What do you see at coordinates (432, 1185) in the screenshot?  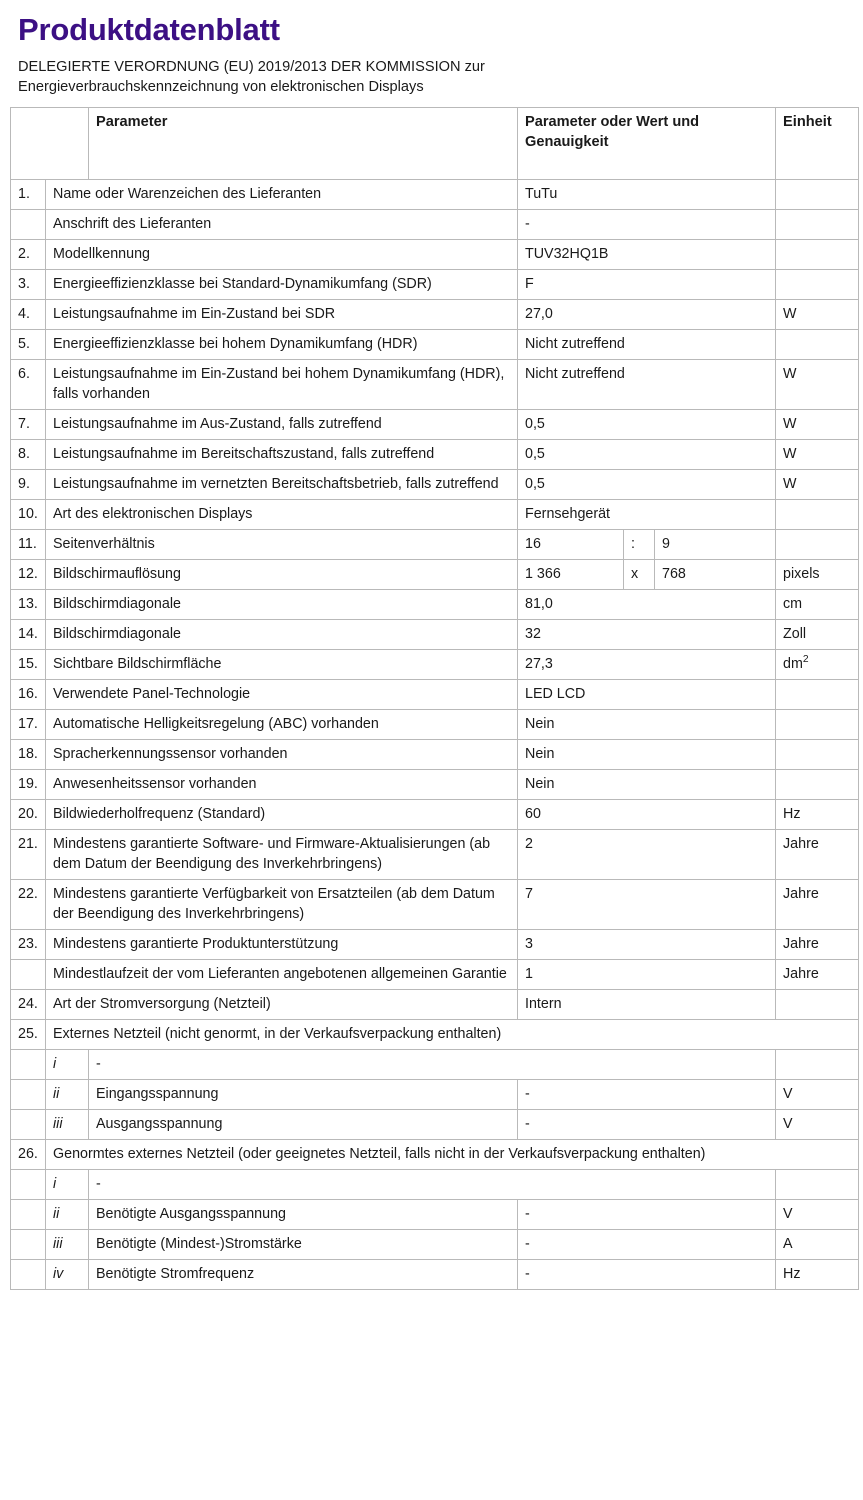 I see `row-parameter: -` at bounding box center [432, 1185].